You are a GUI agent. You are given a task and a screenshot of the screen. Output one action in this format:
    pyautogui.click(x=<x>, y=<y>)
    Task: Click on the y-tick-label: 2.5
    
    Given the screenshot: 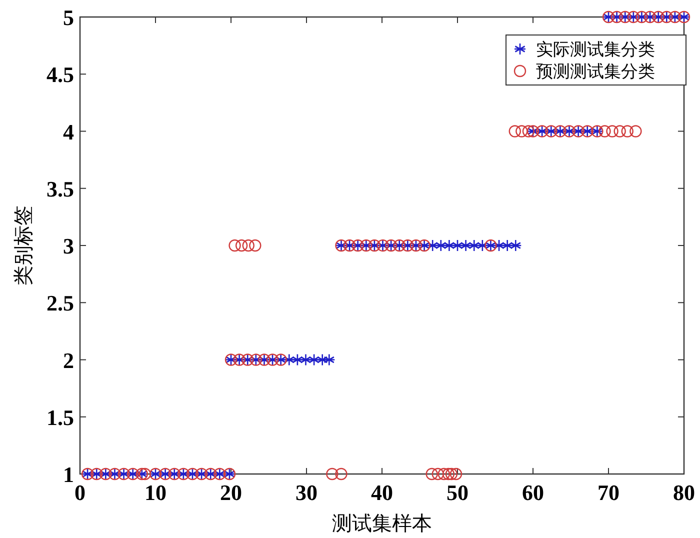 What is the action you would take?
    pyautogui.click(x=60, y=303)
    